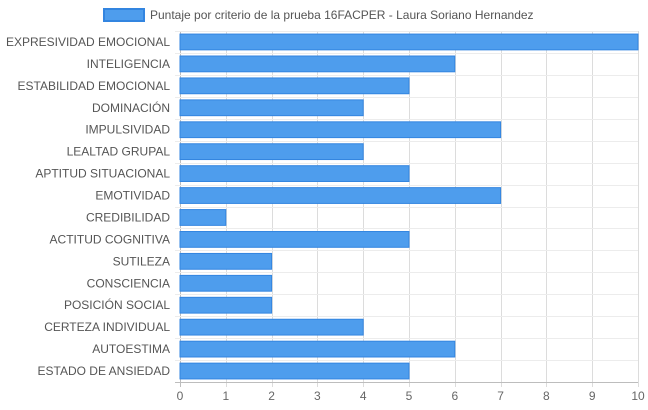  What do you see at coordinates (94, 86) in the screenshot?
I see `category-label: ESTABILIDAD EMOCIONAL` at bounding box center [94, 86].